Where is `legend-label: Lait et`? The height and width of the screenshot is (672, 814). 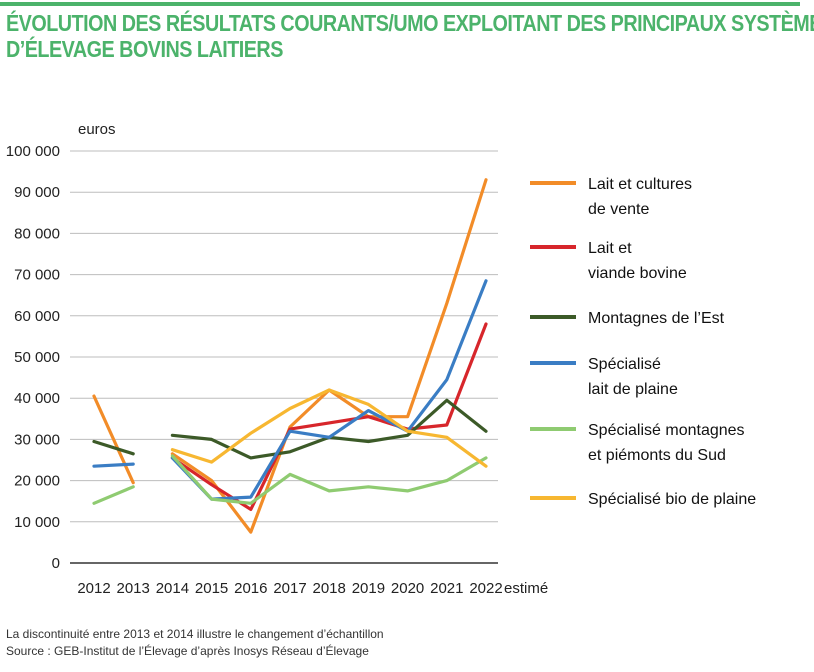
legend-label: Lait et is located at coordinates (610, 248).